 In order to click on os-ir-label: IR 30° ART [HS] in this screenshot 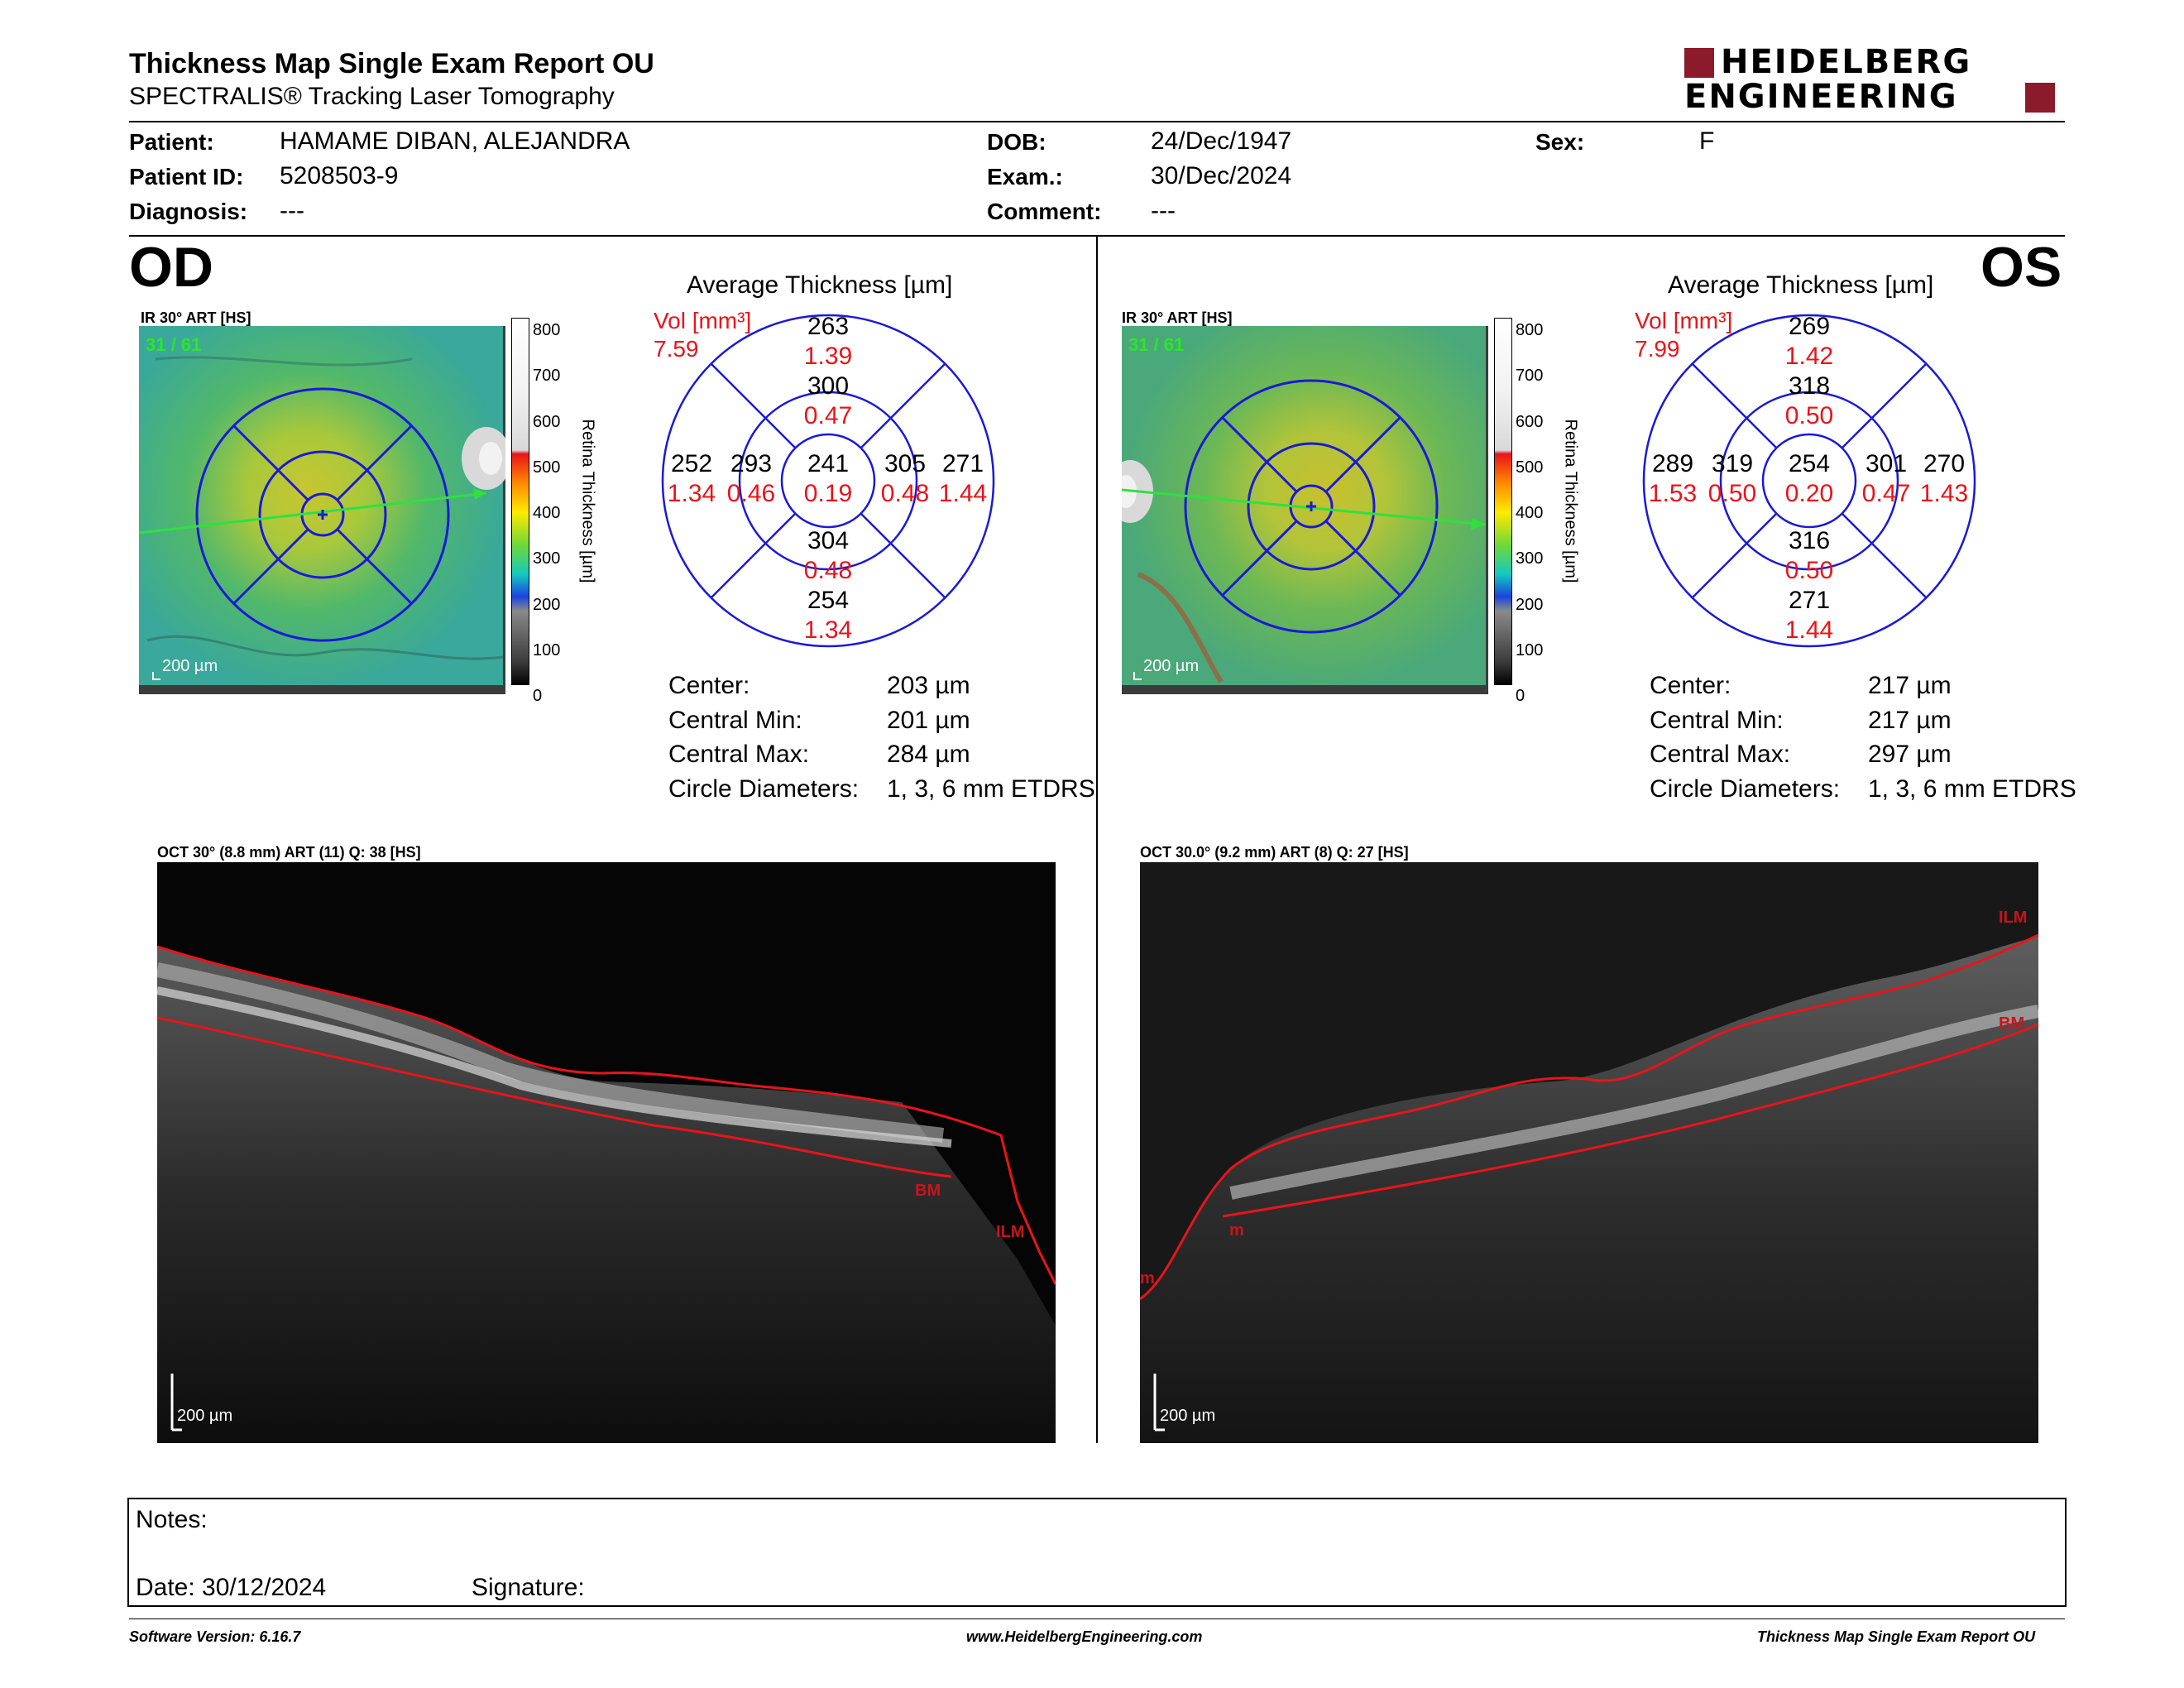, I will do `click(1177, 317)`.